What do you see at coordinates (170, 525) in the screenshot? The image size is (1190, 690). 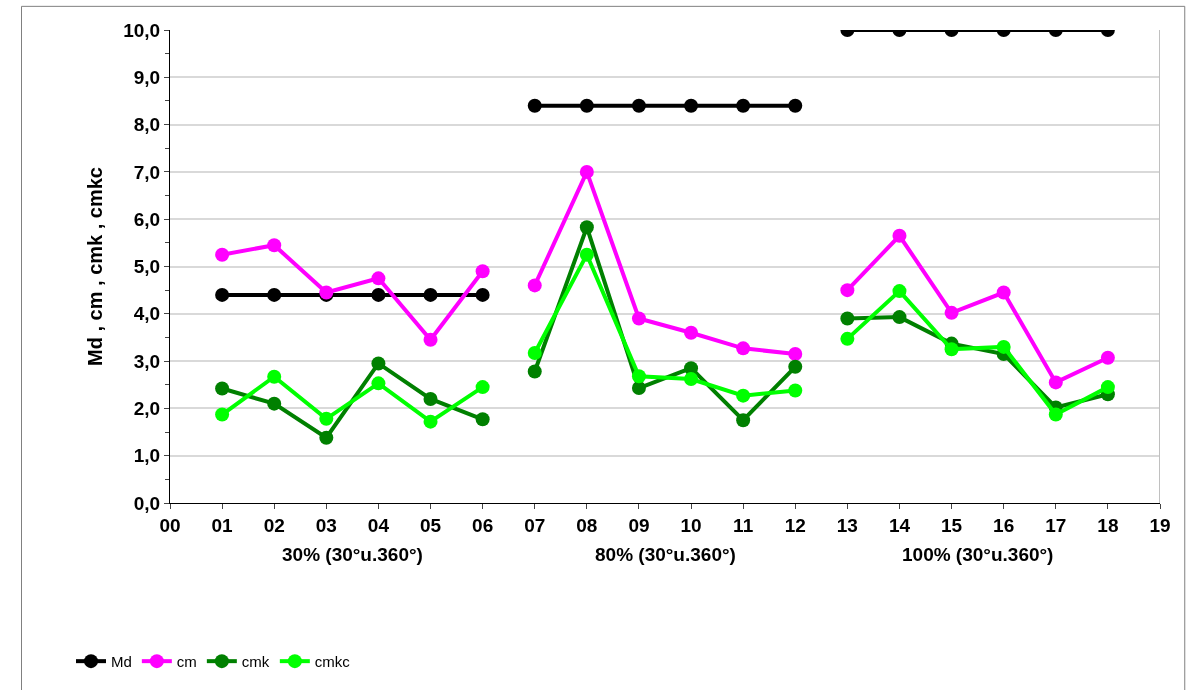 I see `x-tick-label: 00` at bounding box center [170, 525].